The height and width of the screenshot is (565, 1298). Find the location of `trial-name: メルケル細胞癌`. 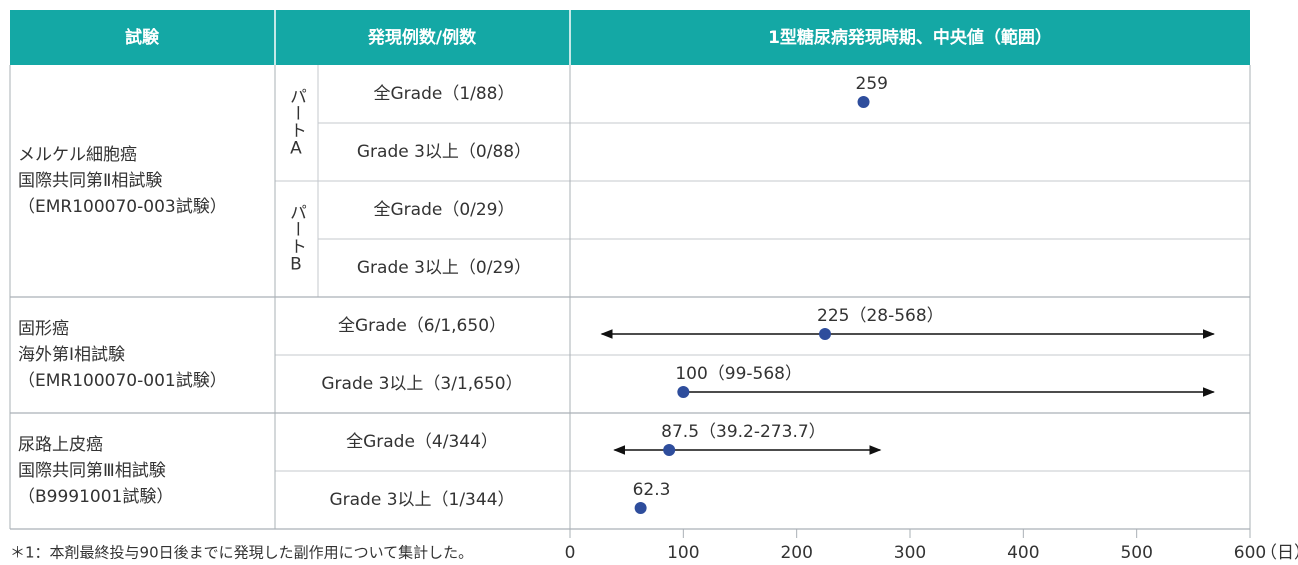

trial-name: メルケル細胞癌 is located at coordinates (77, 155).